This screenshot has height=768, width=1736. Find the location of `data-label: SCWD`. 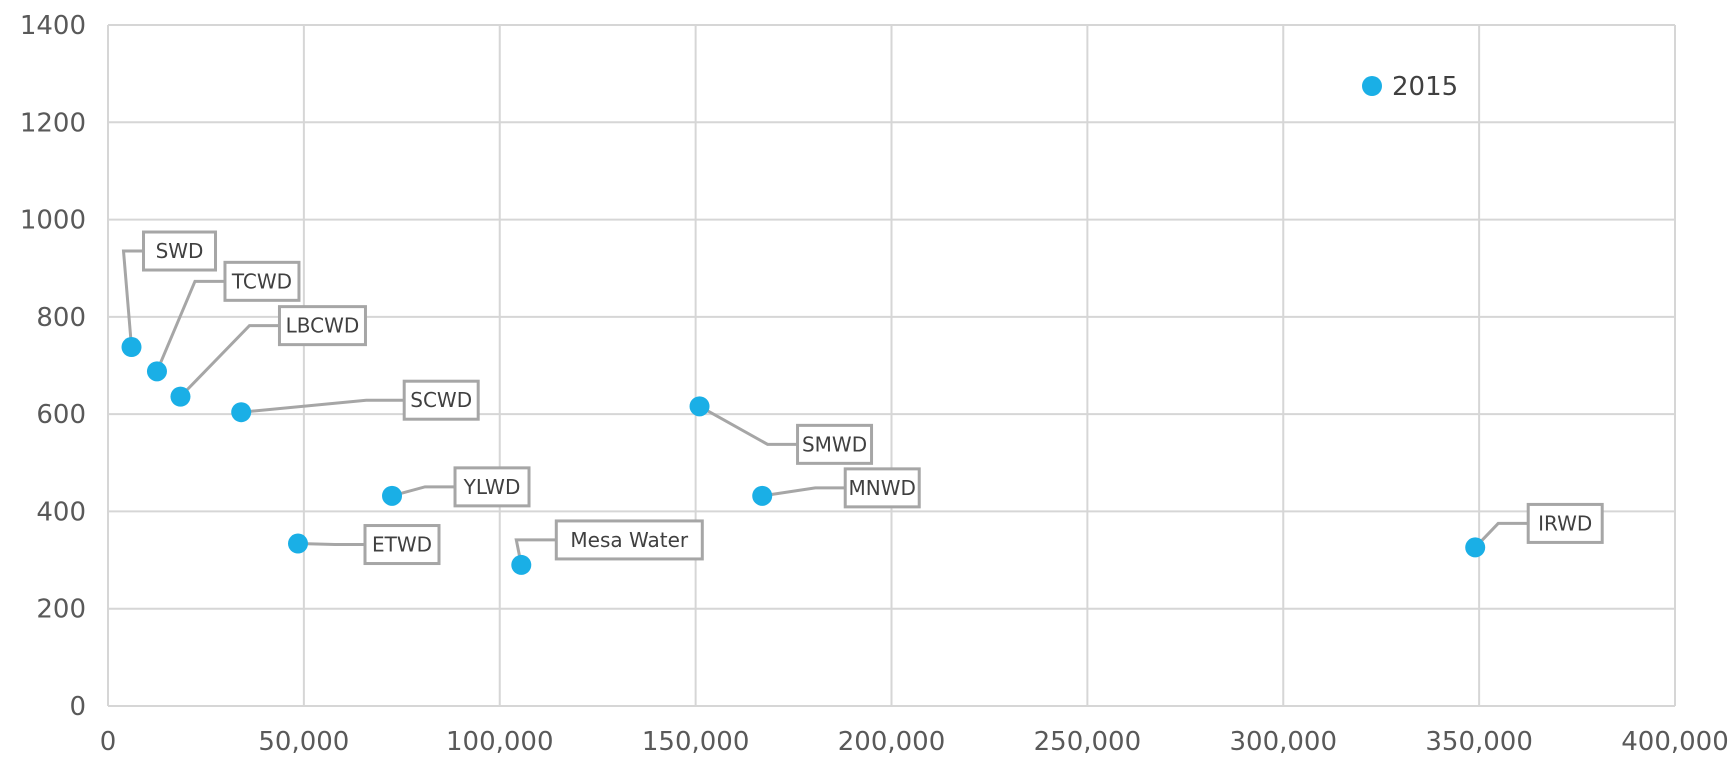

data-label: SCWD is located at coordinates (441, 400).